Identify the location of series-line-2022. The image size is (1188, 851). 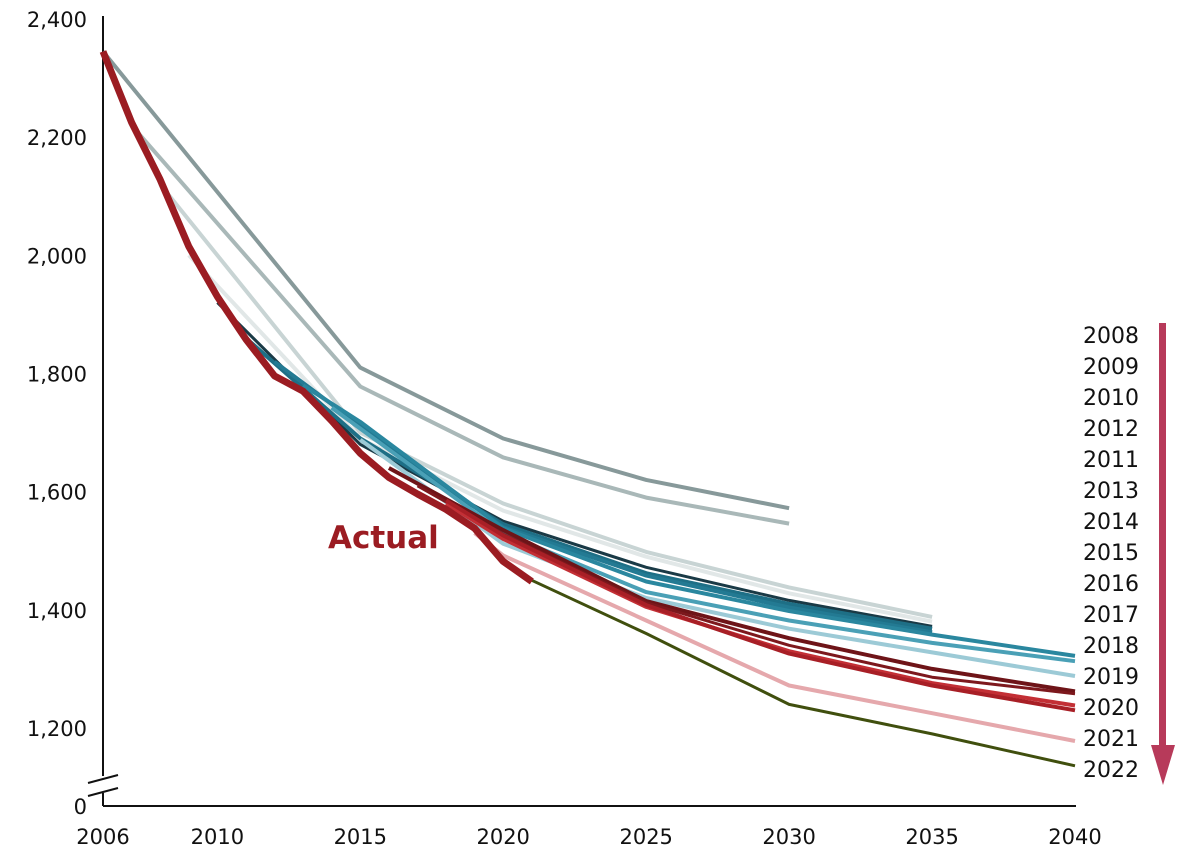
(803, 673).